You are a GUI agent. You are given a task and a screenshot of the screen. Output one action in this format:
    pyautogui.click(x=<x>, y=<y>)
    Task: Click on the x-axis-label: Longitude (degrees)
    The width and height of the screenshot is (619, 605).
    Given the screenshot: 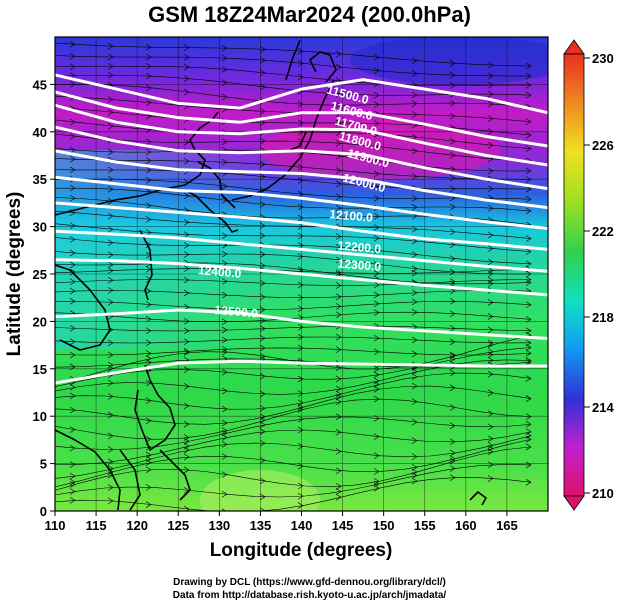 What is the action you would take?
    pyautogui.click(x=301, y=550)
    